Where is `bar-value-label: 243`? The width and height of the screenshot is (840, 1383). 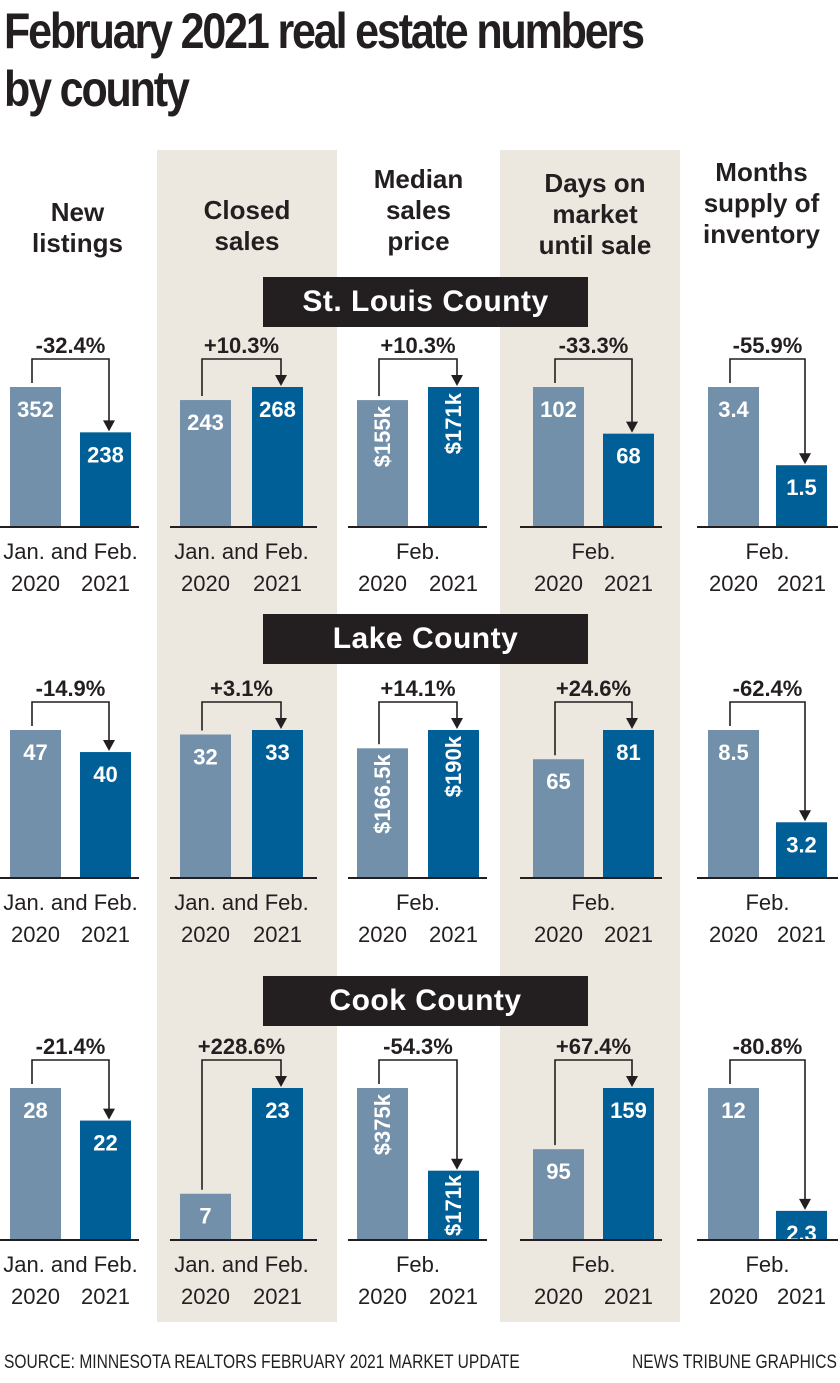
bar-value-label: 243 is located at coordinates (205, 422).